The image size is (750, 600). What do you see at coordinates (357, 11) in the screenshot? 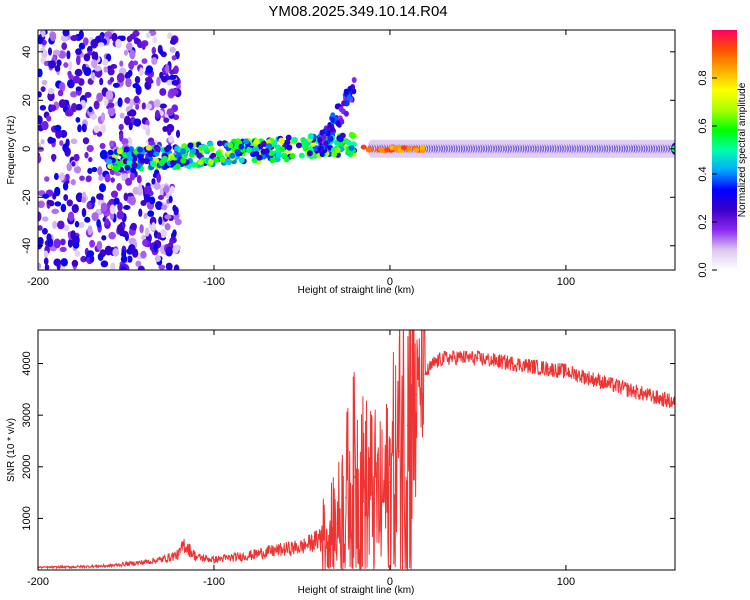
I see `figure-title: YM08.2025.349.10.14.R04` at bounding box center [357, 11].